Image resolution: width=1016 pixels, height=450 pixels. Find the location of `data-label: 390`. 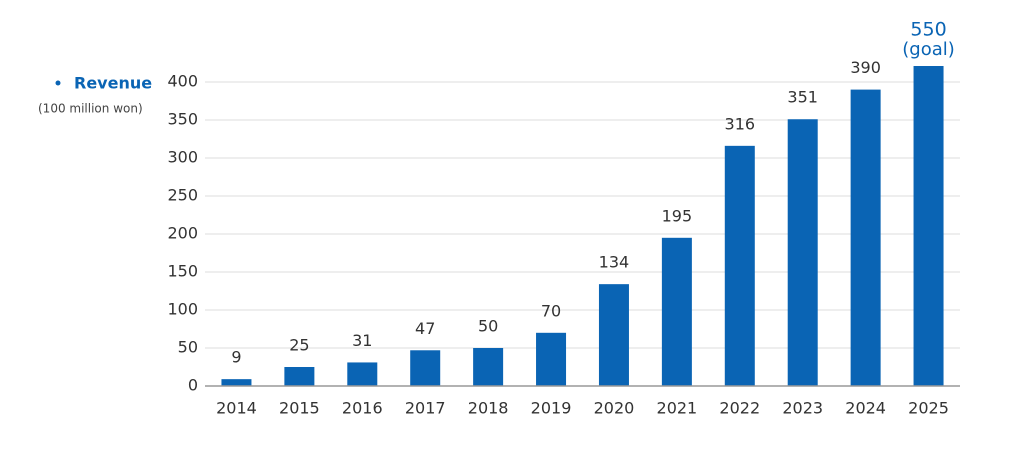

data-label: 390 is located at coordinates (865, 67).